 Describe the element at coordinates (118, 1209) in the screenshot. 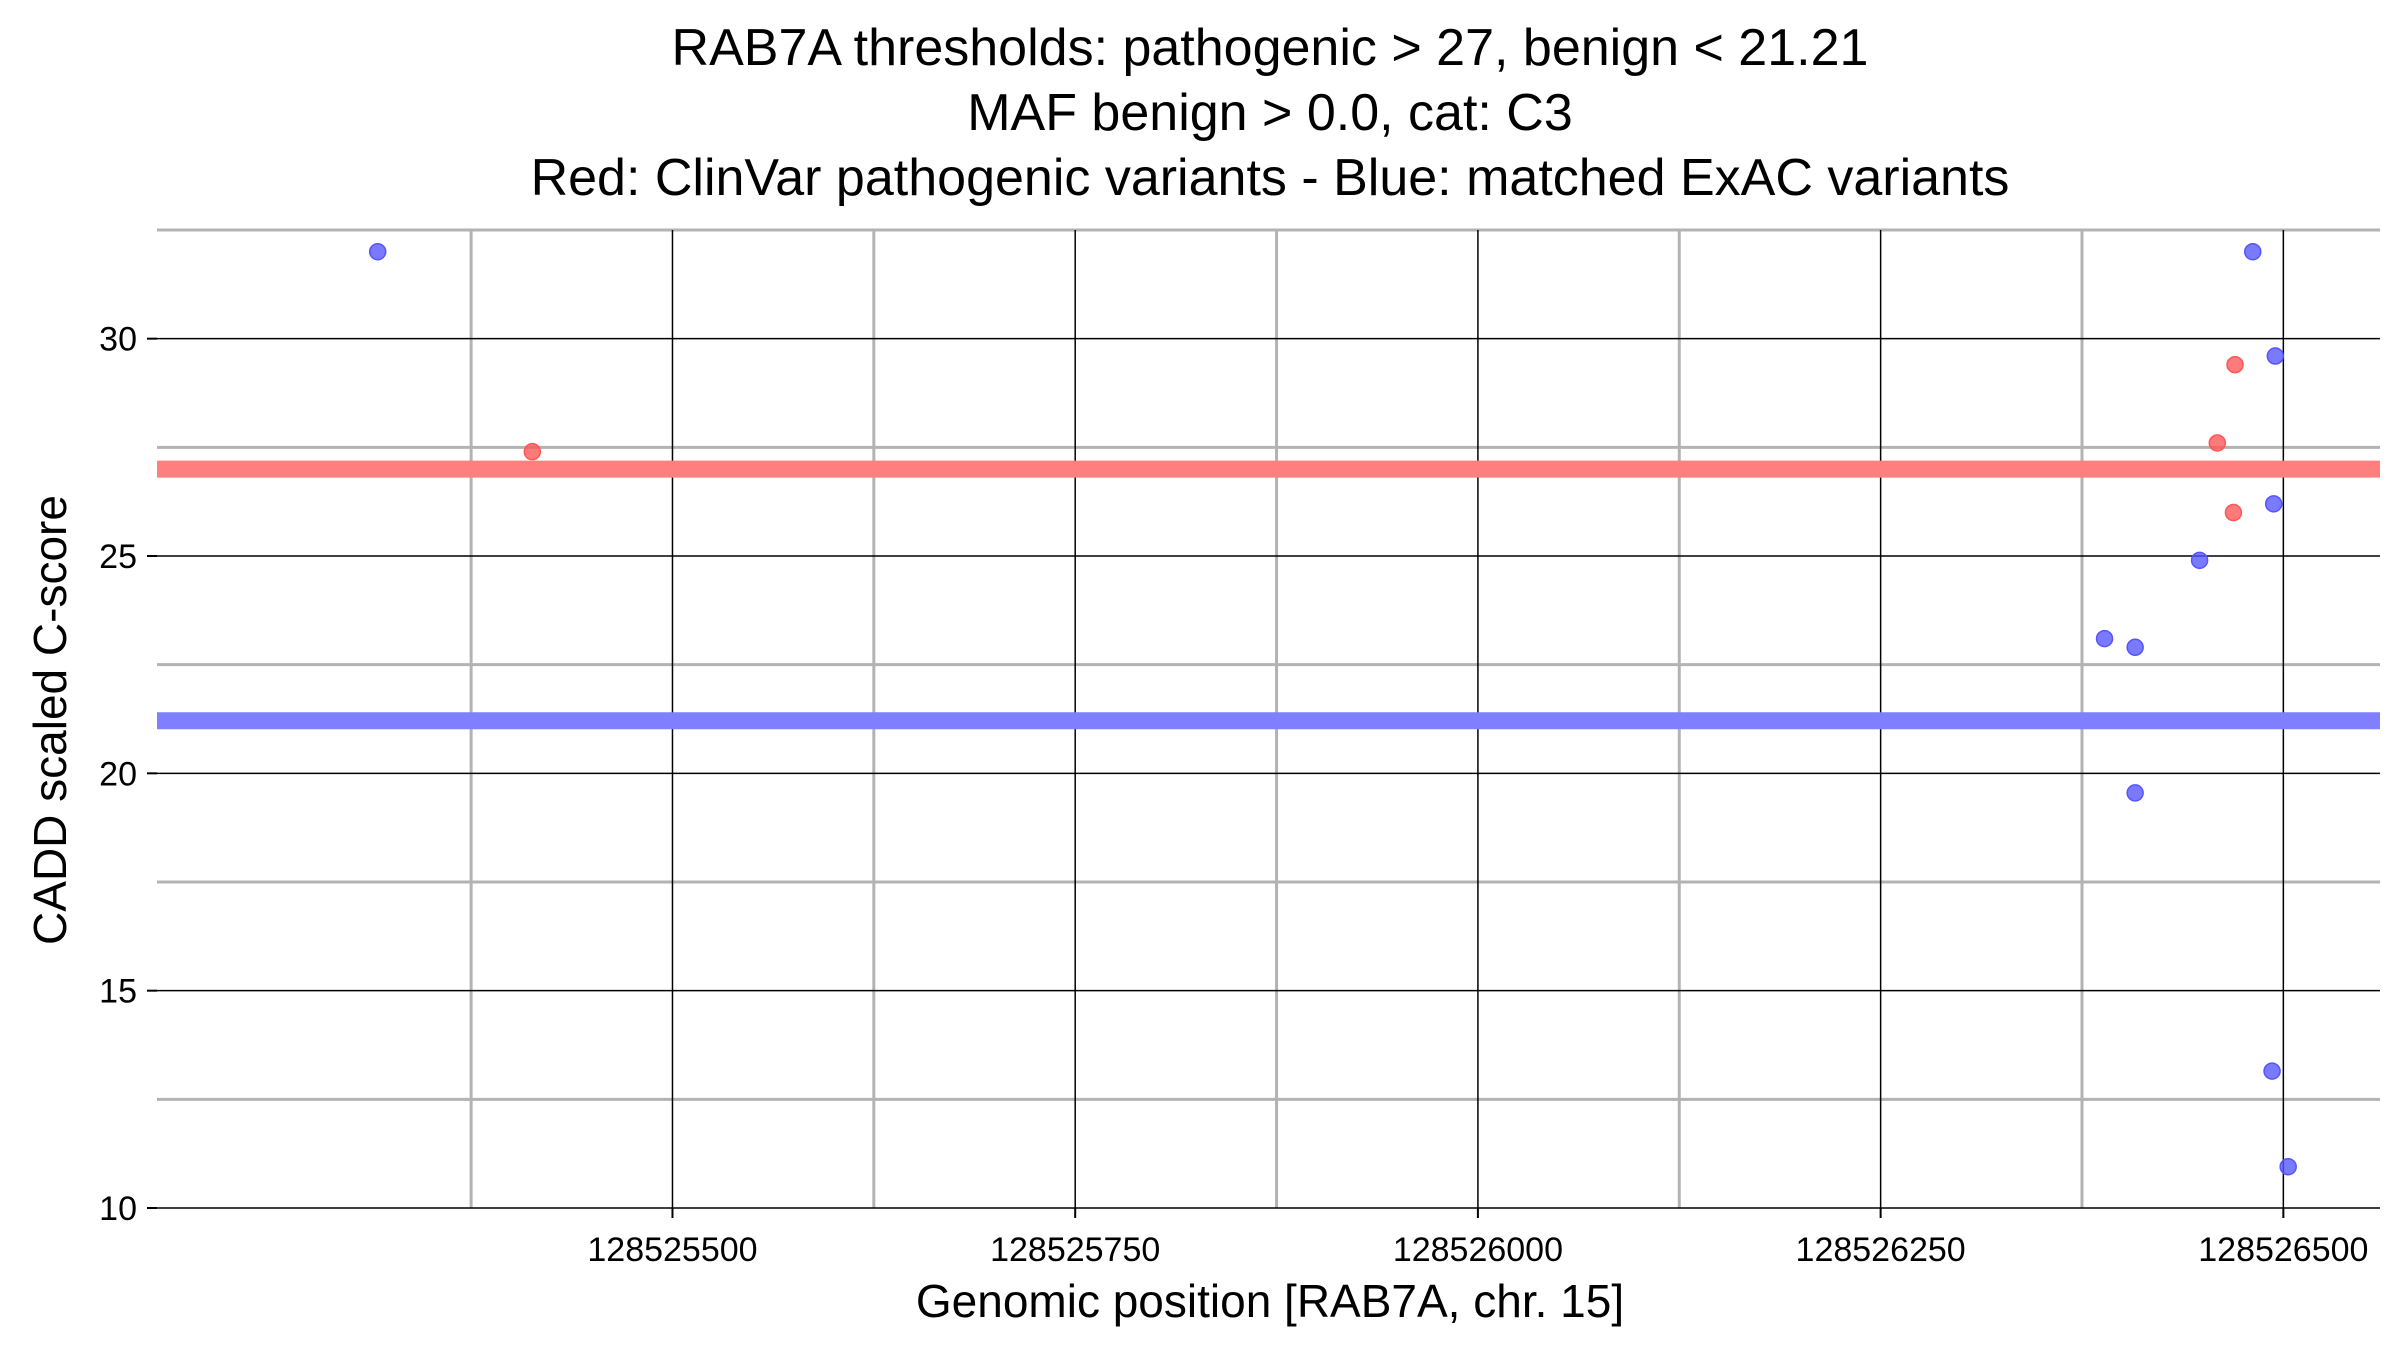

I see `y-tick-label: 10` at that location.